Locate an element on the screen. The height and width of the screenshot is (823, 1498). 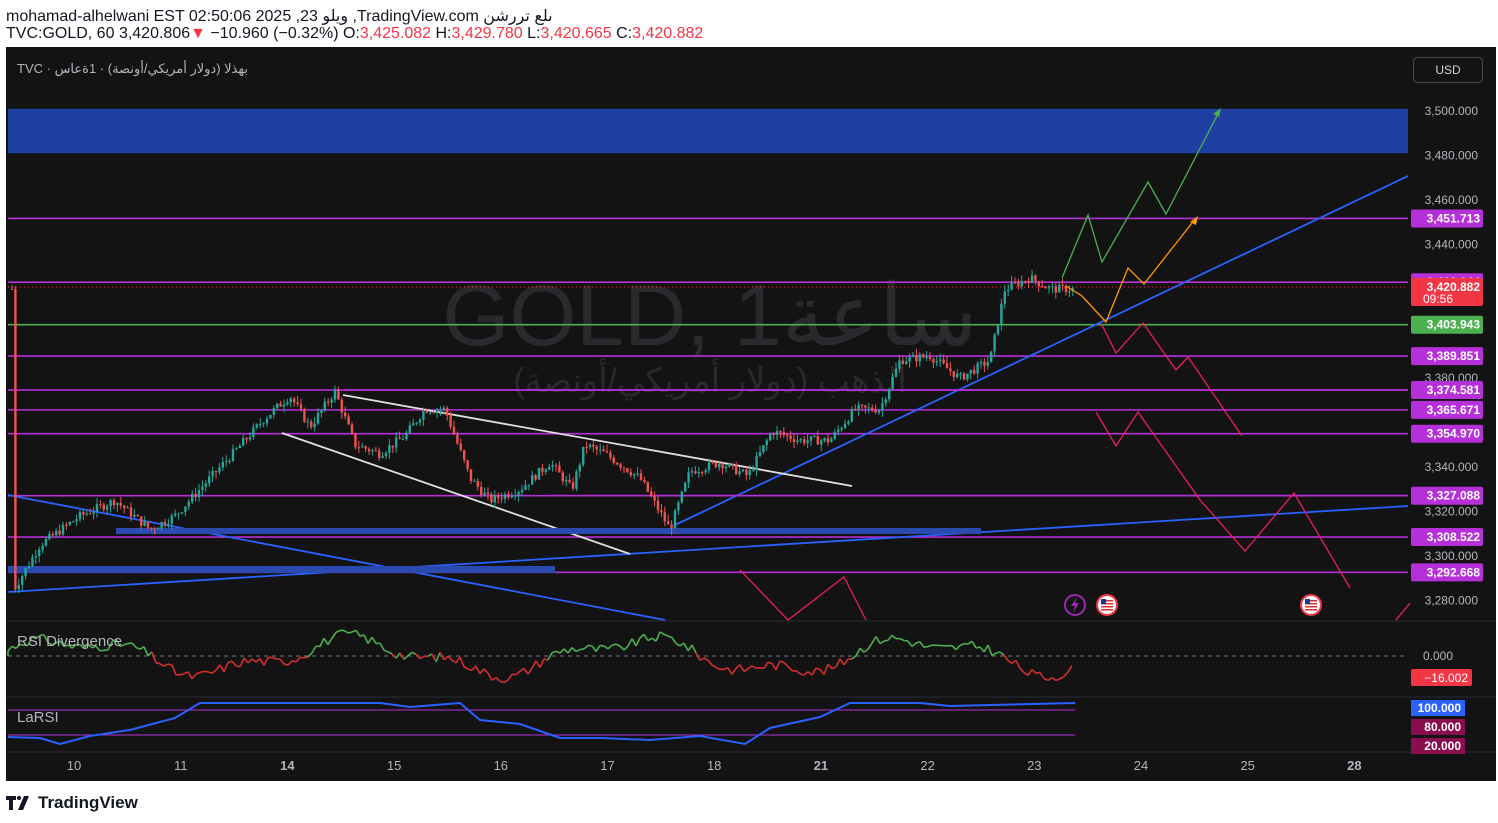
footer-brand: TradingView is located at coordinates (72, 803).